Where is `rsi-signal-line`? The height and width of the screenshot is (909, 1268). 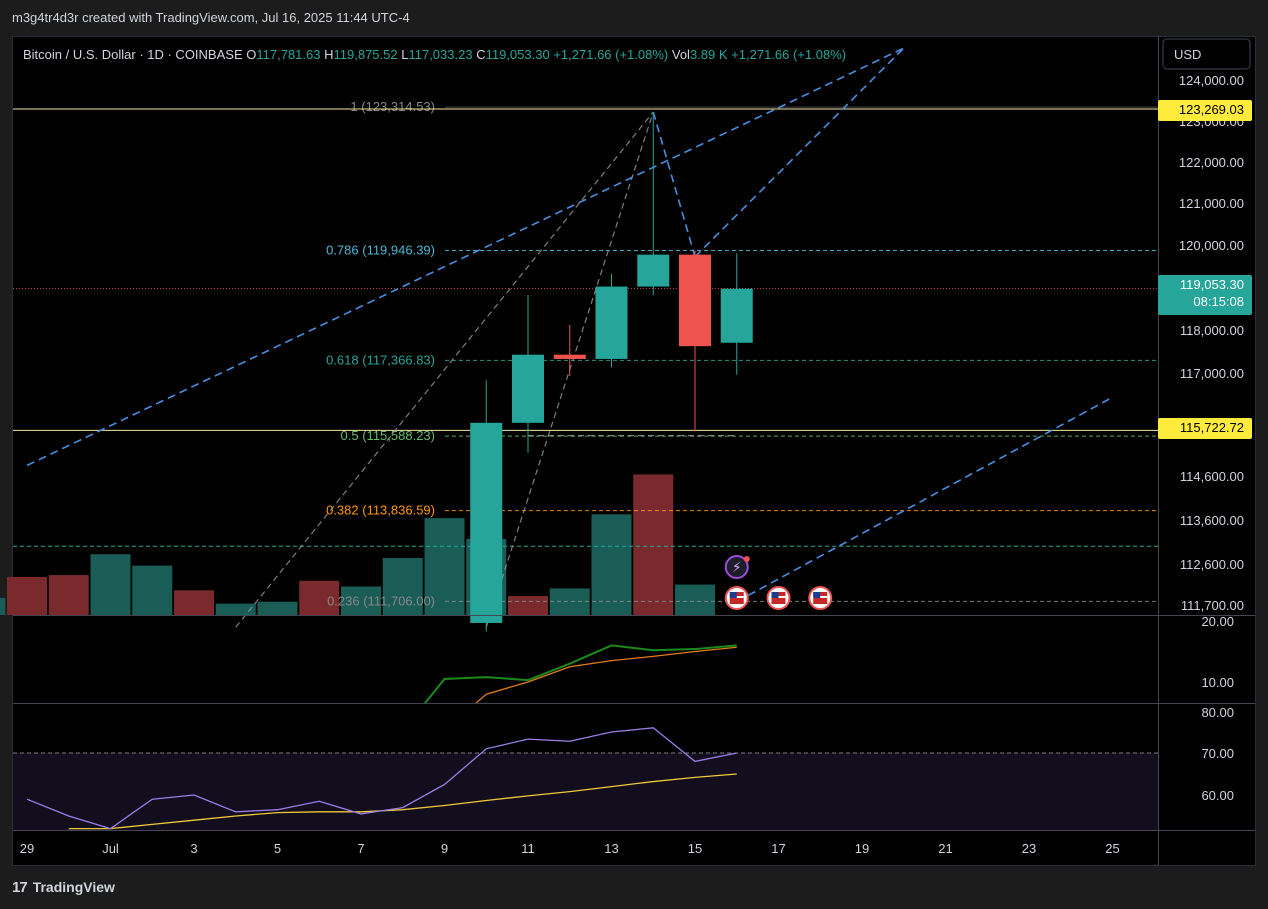
rsi-signal-line is located at coordinates (402, 801).